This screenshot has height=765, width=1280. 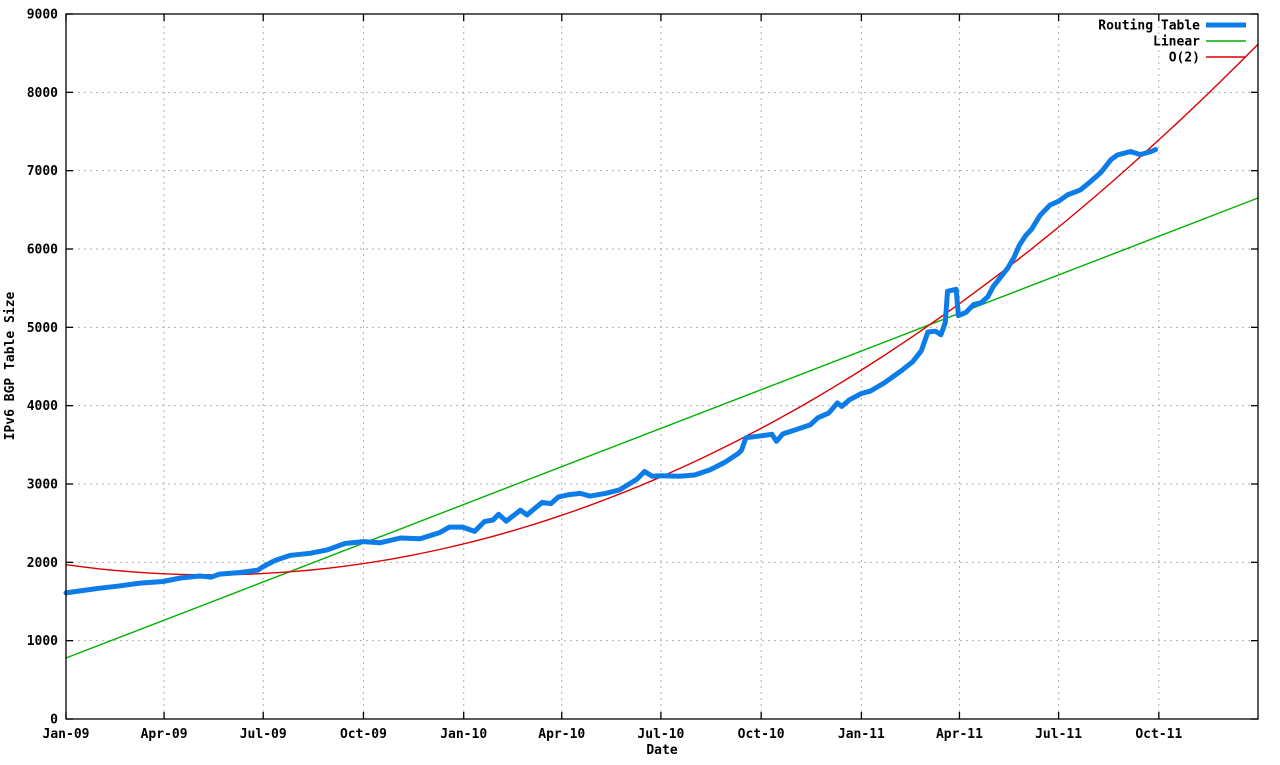 What do you see at coordinates (363, 734) in the screenshot?
I see `x-tick-label: Oct-09` at bounding box center [363, 734].